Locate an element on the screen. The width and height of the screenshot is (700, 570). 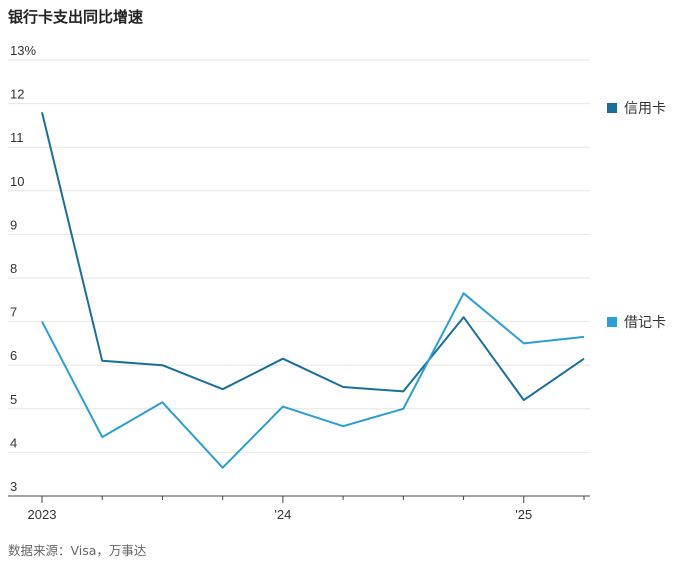
source-note: 数据来源：Visa，万事达 is located at coordinates (77, 550).